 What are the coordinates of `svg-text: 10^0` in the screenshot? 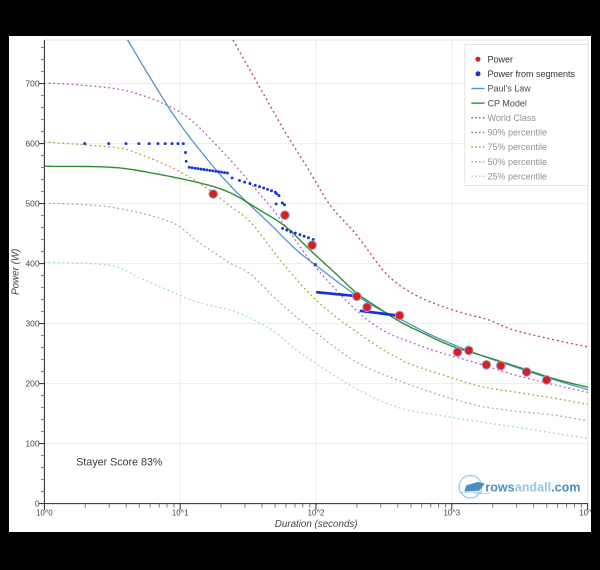 It's located at (44, 513).